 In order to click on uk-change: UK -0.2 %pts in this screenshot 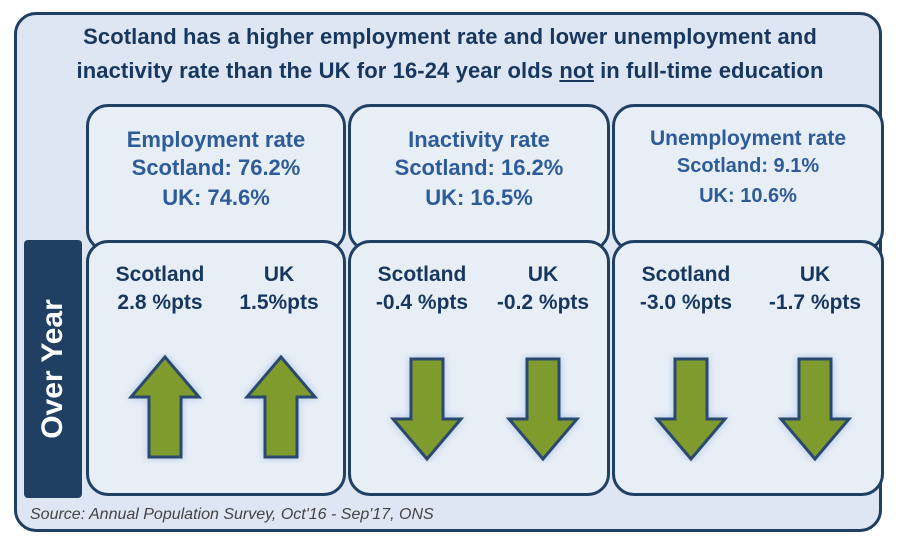, I will do `click(543, 289)`.